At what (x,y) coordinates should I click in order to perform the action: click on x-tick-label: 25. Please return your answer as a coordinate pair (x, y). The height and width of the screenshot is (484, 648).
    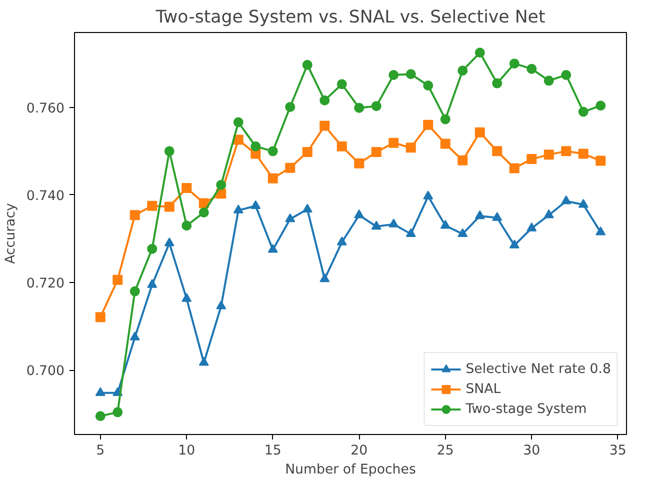
    Looking at the image, I should click on (445, 451).